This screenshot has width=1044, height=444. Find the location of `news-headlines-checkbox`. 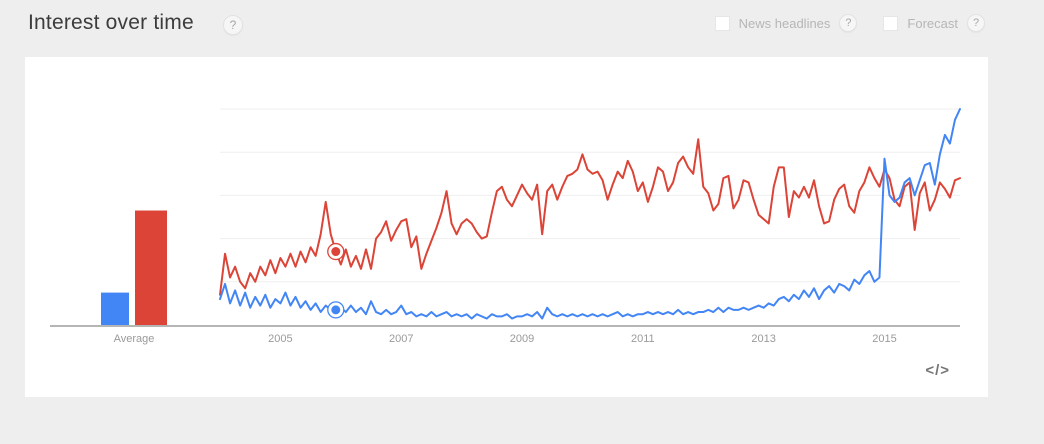

news-headlines-checkbox is located at coordinates (722, 23).